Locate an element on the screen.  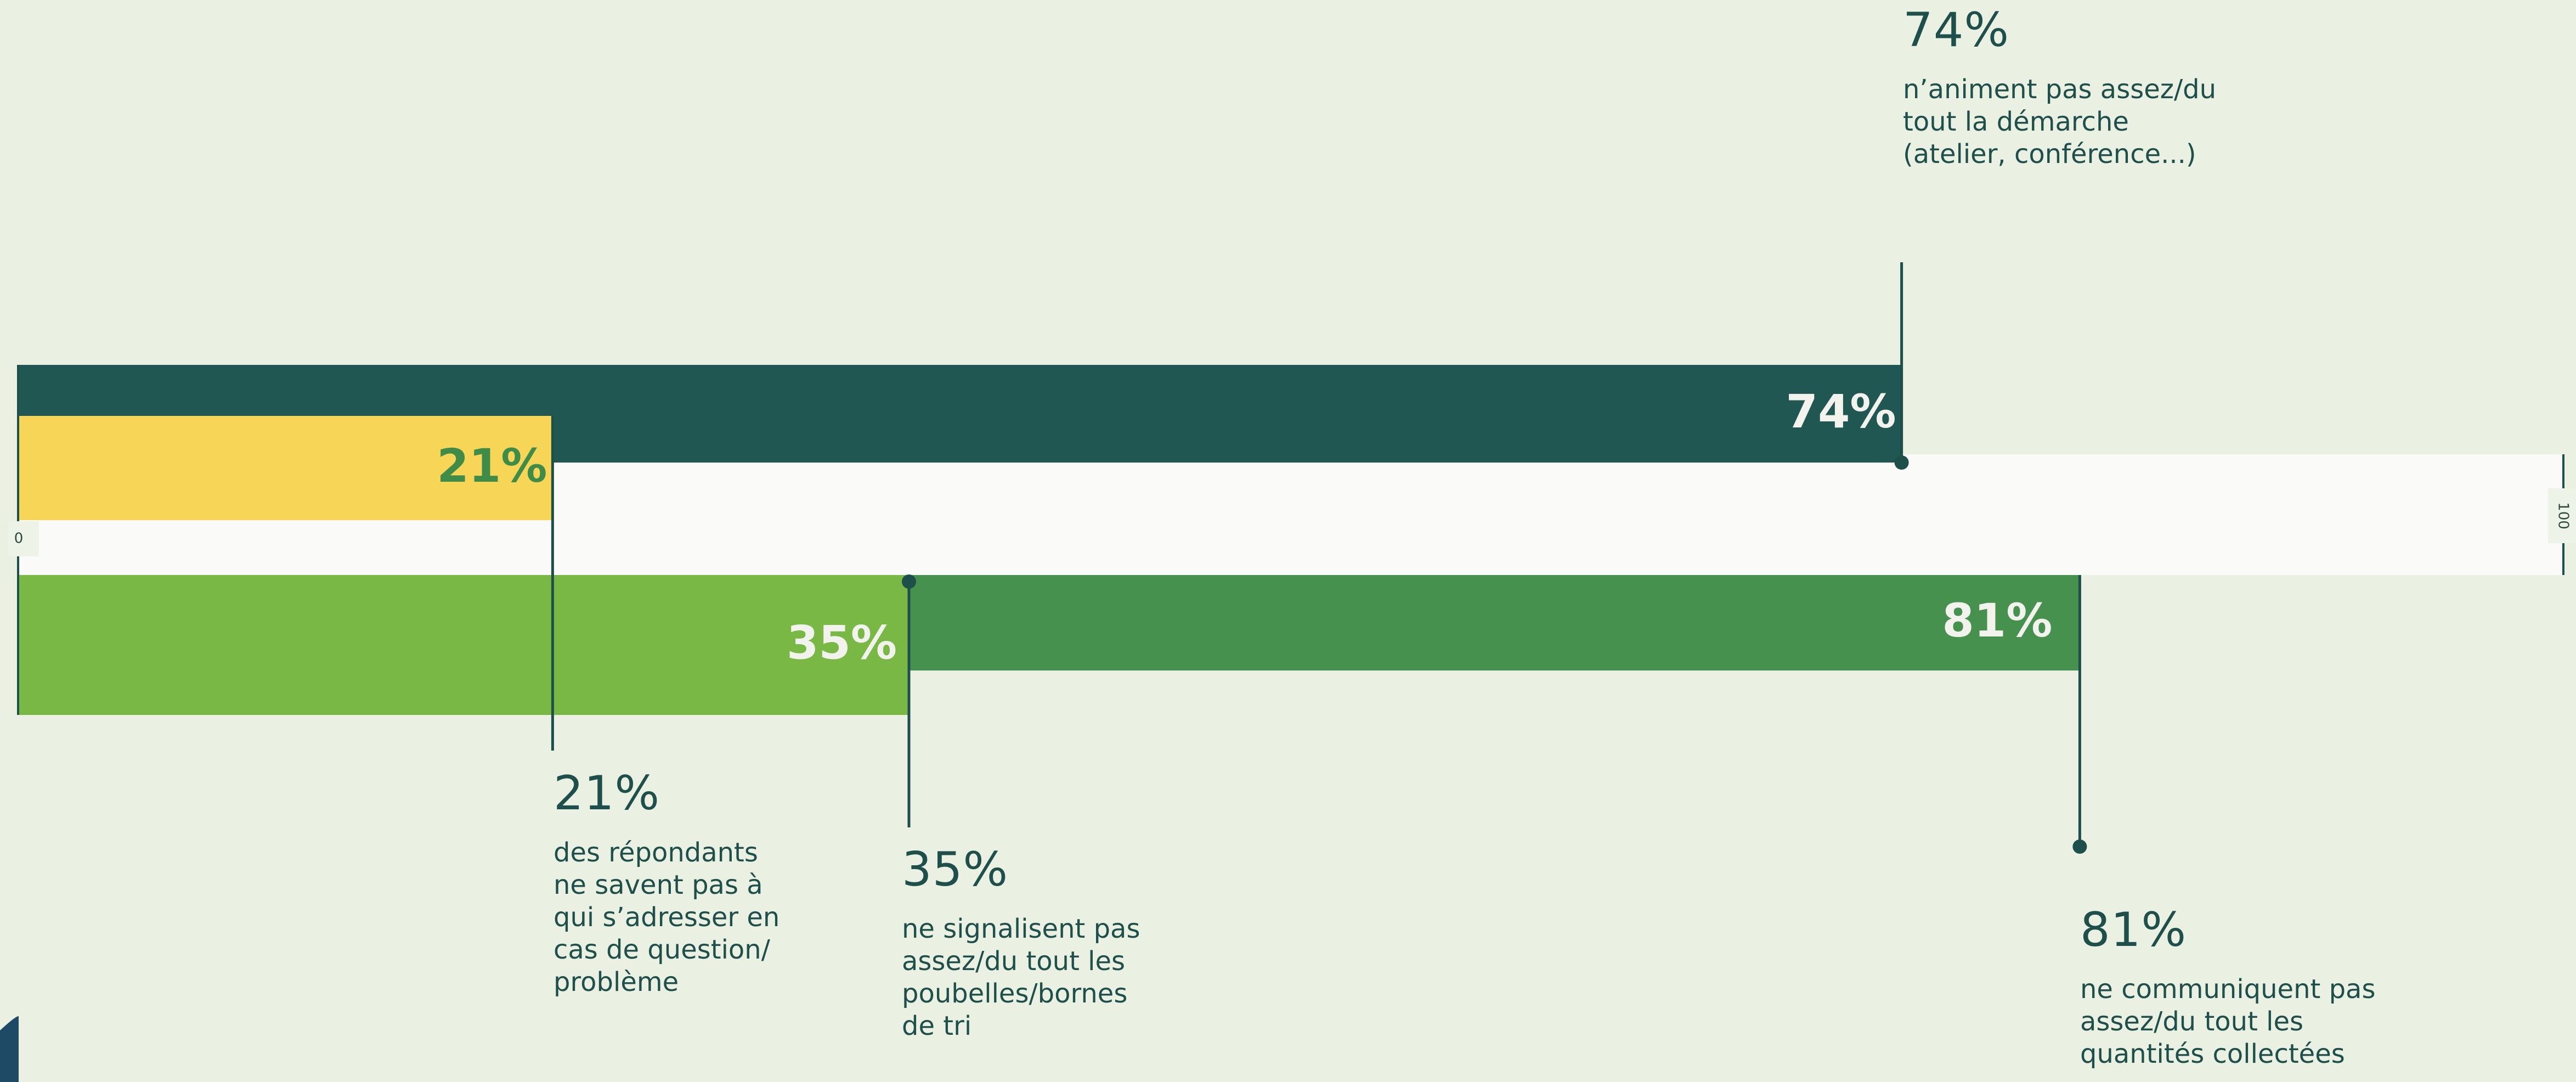
axis-min-label: 0 is located at coordinates (19, 539).